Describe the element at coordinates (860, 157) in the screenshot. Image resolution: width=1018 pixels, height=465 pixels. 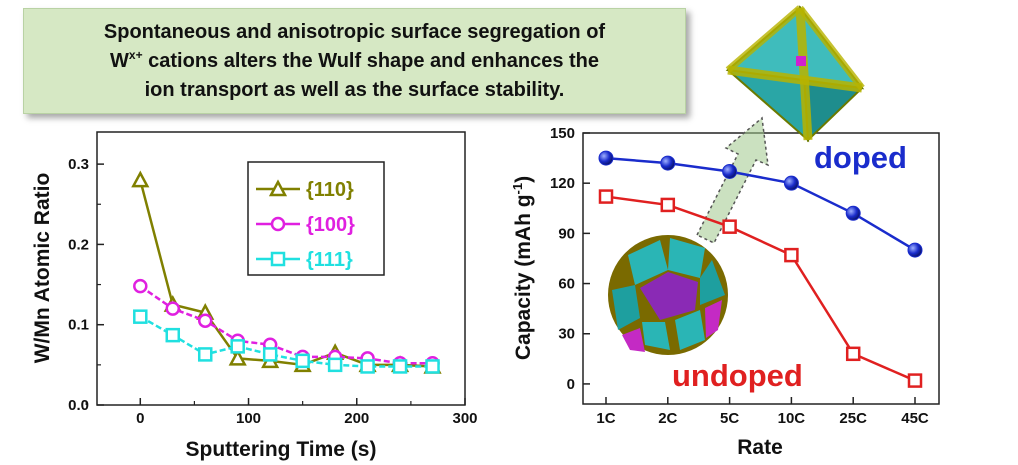
I see `doped-label: doped` at that location.